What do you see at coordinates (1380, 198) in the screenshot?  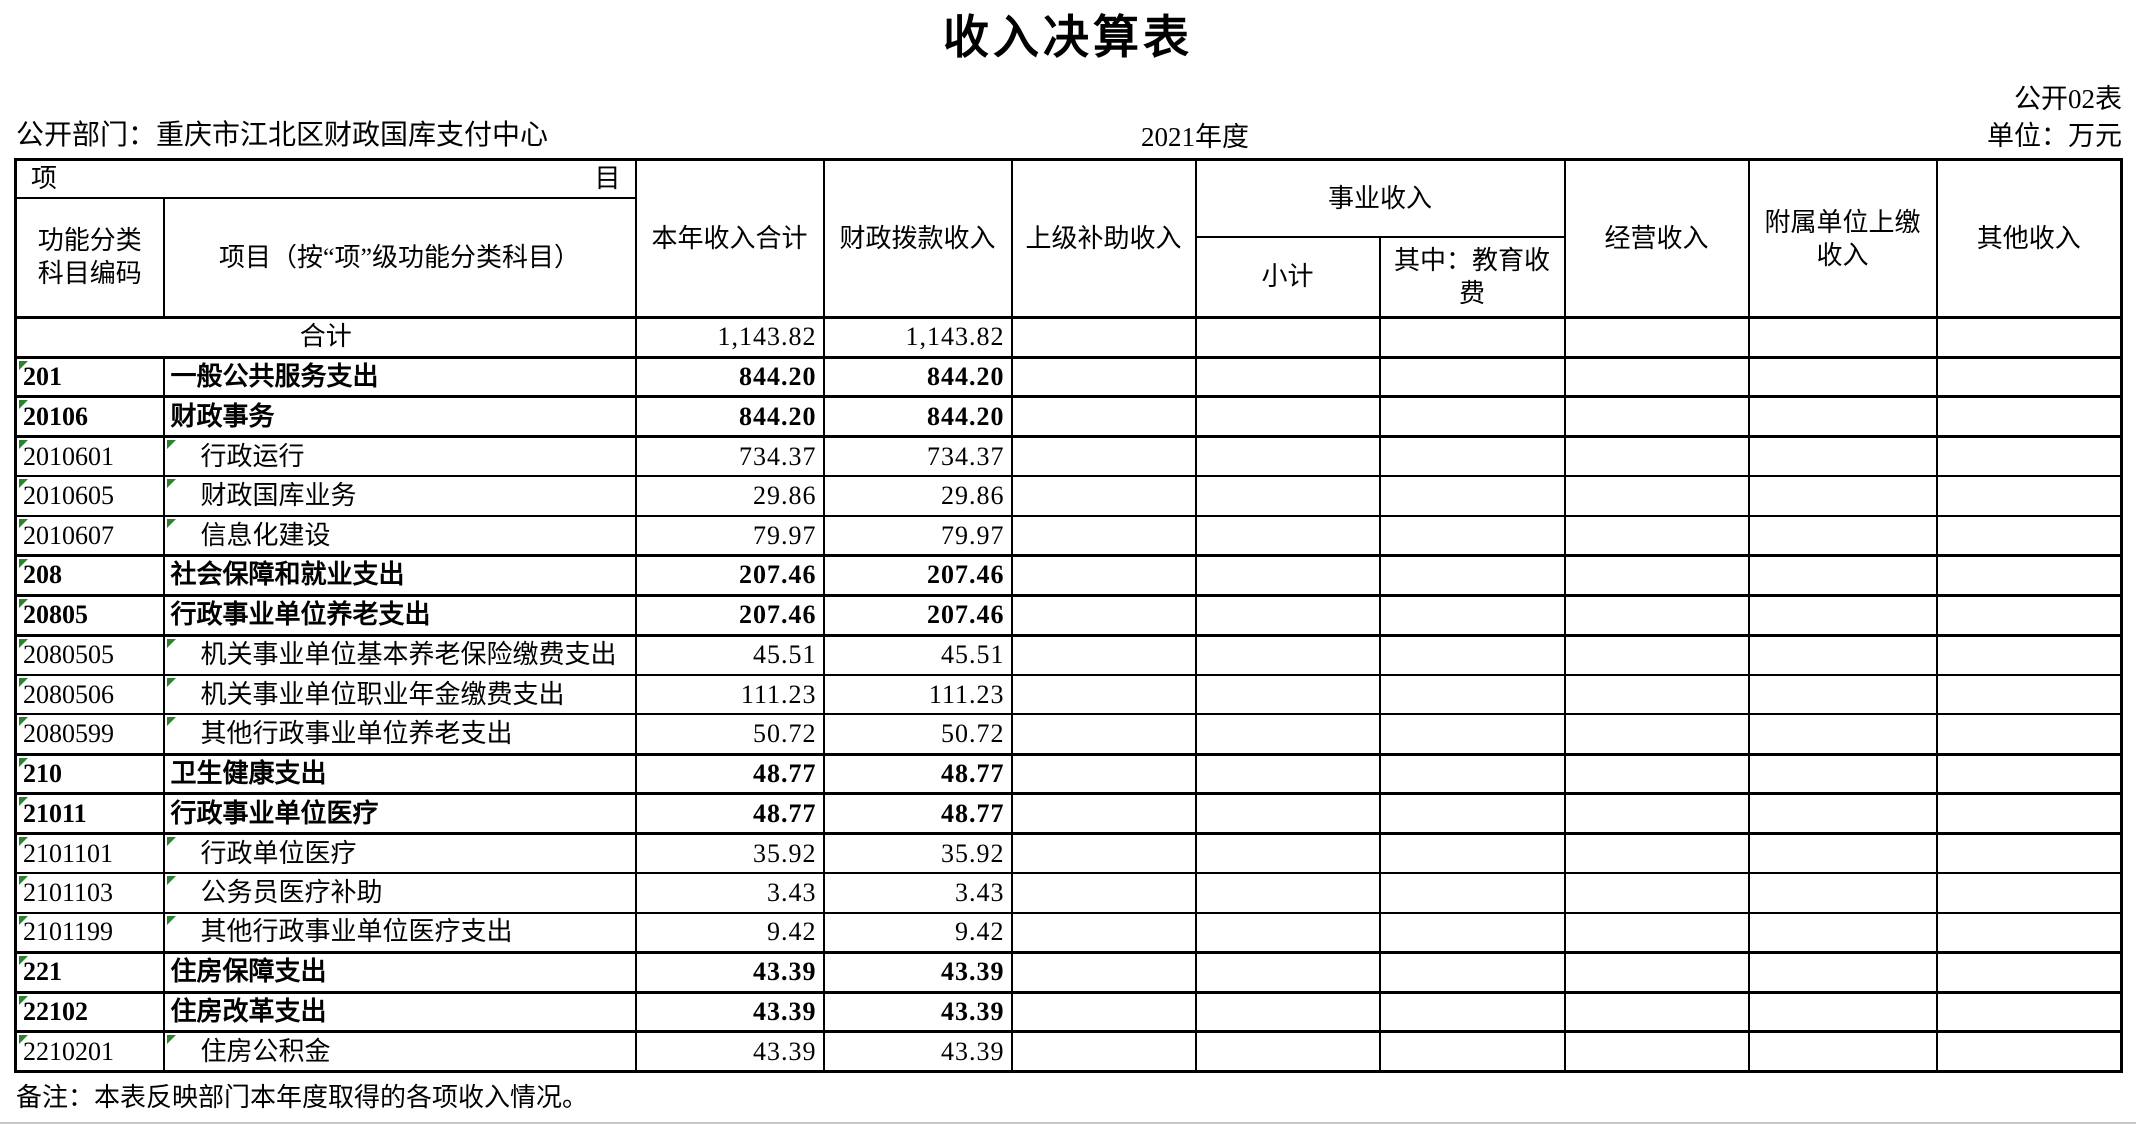 I see `header-group-business-income: 事业收入` at bounding box center [1380, 198].